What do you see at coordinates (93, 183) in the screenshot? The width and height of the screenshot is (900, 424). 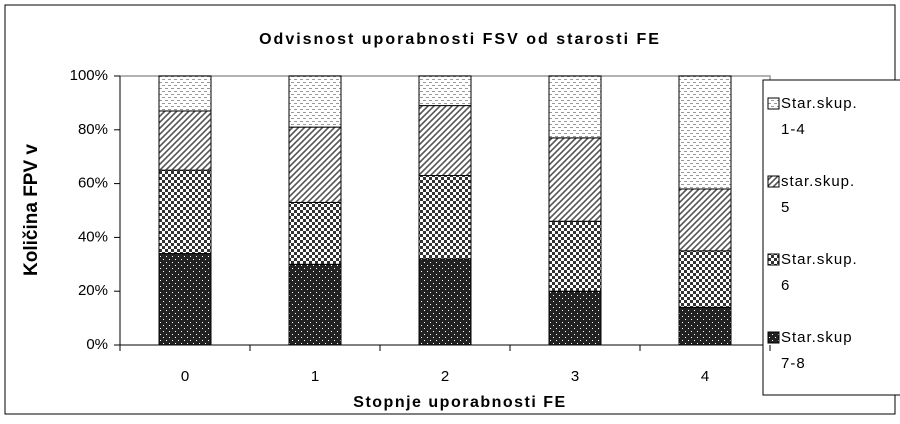 I see `y-tick-label: 60%` at bounding box center [93, 183].